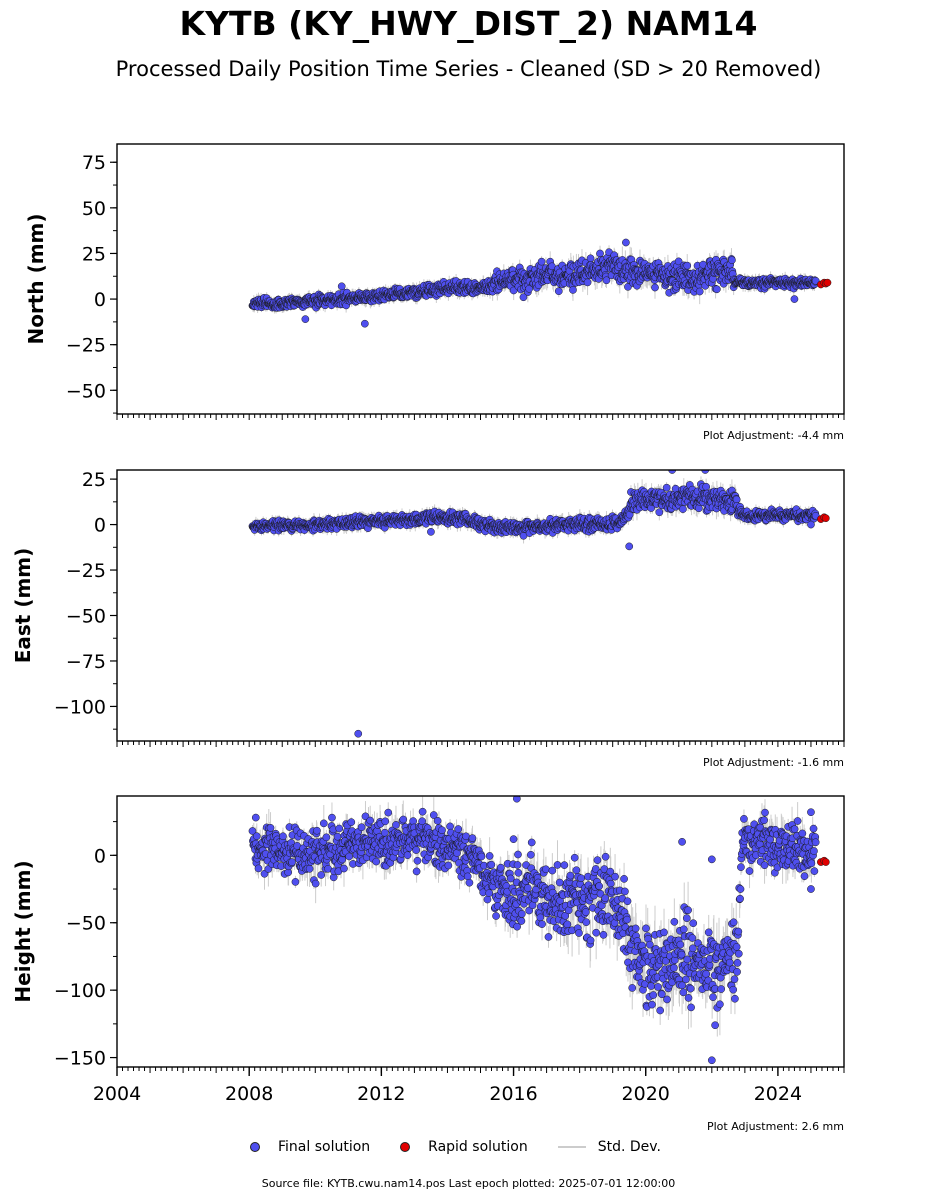 The height and width of the screenshot is (1200, 937). Describe the element at coordinates (86, 391) in the screenshot. I see `y-tick-label: −50` at that location.